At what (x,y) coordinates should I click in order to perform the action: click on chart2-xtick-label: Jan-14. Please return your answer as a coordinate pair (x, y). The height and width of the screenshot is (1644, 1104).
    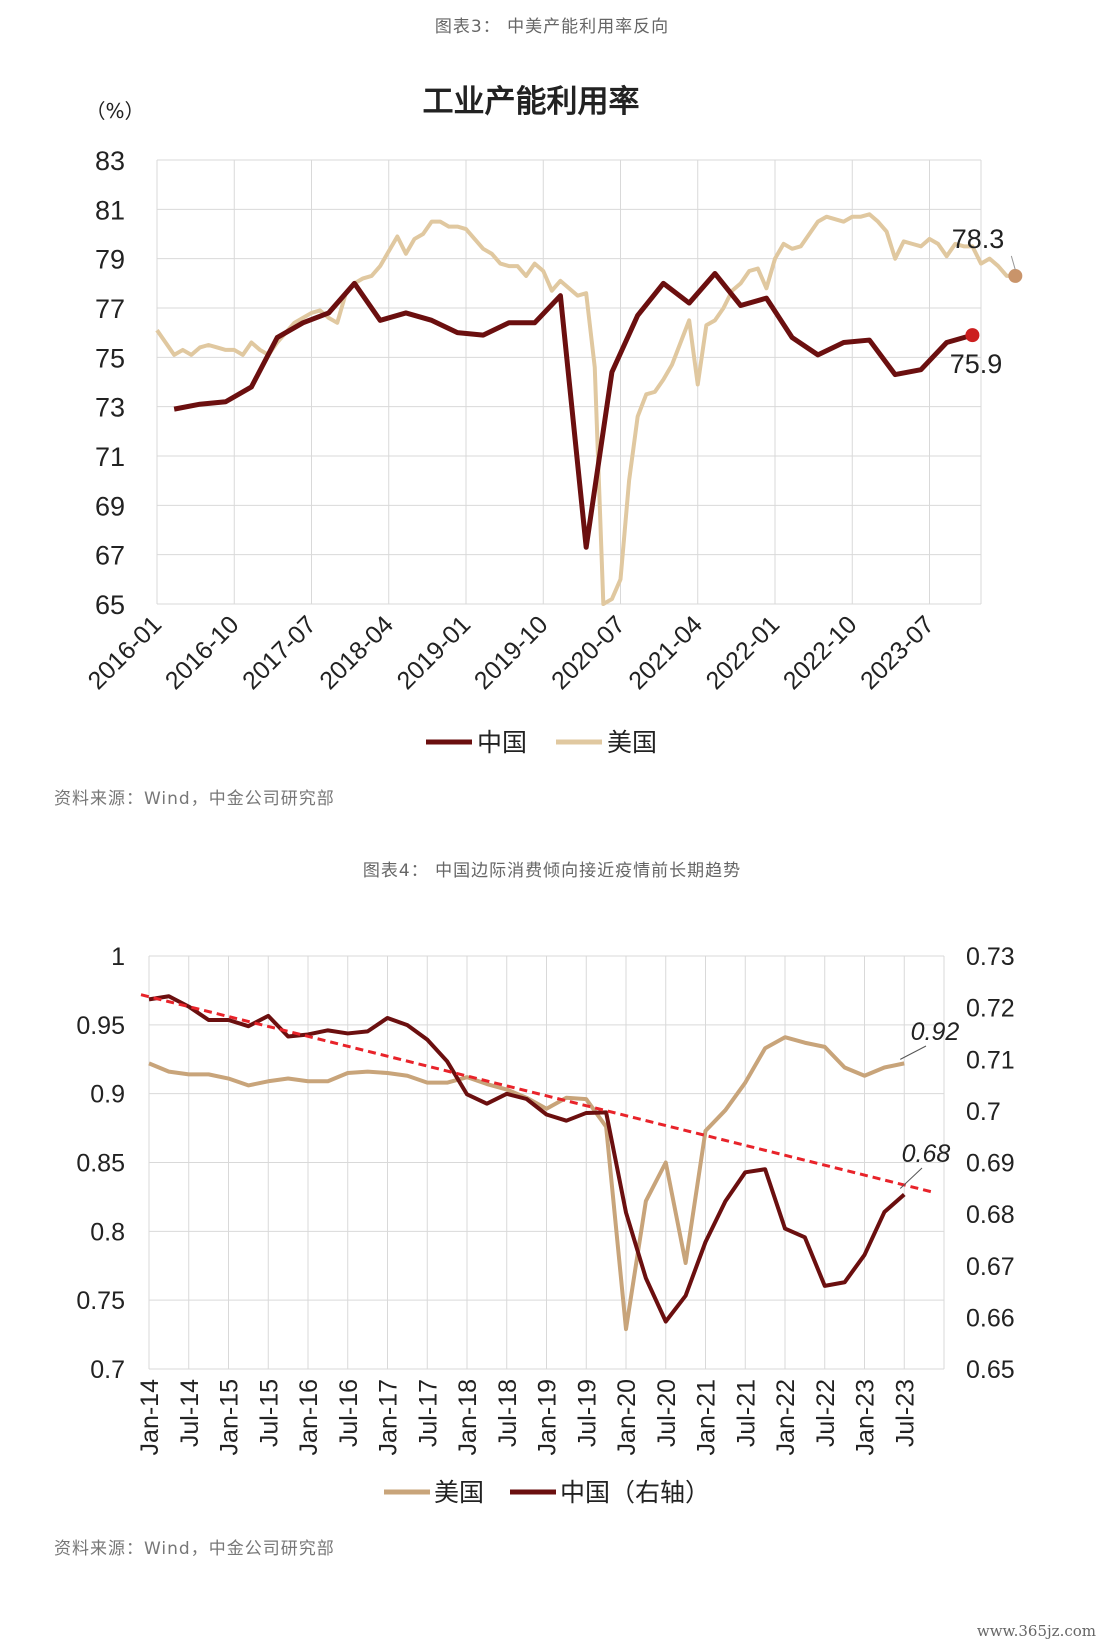
    Looking at the image, I should click on (150, 1417).